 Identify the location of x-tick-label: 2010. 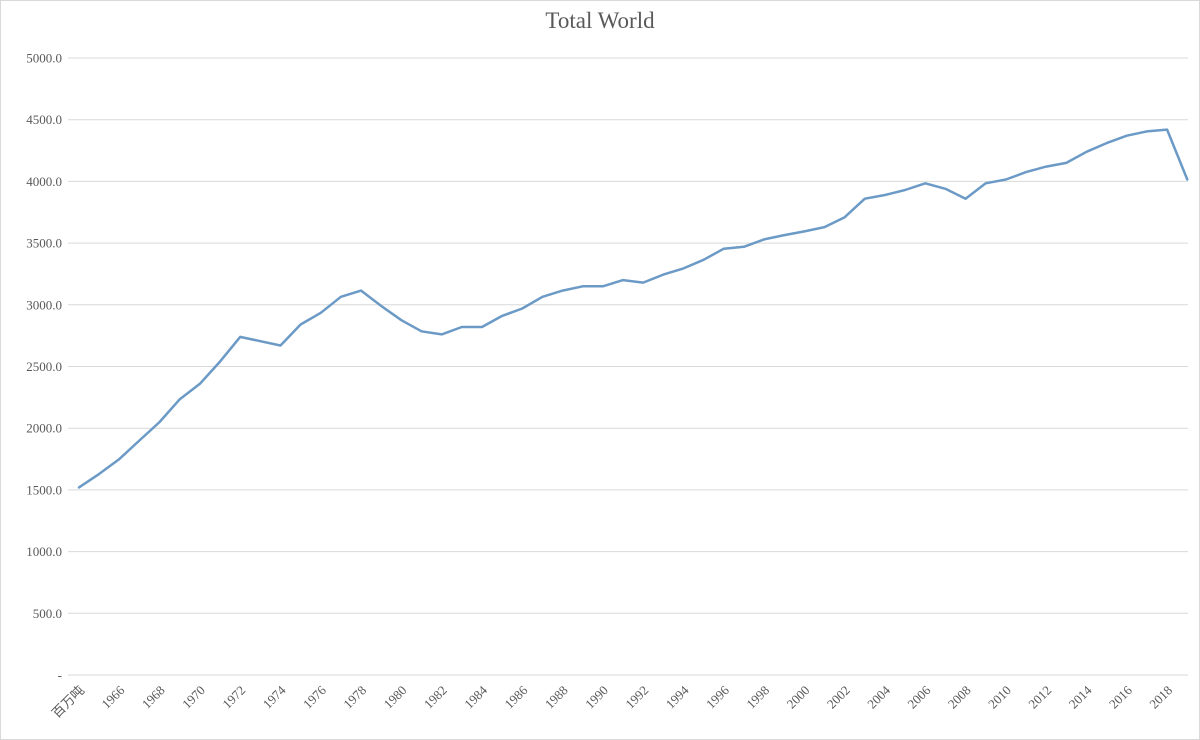
(999, 697).